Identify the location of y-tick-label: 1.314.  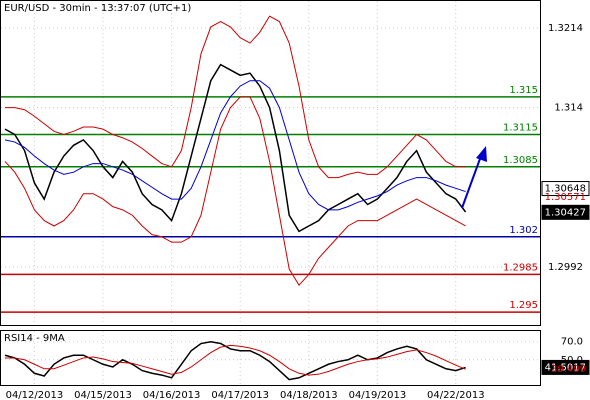
(568, 108).